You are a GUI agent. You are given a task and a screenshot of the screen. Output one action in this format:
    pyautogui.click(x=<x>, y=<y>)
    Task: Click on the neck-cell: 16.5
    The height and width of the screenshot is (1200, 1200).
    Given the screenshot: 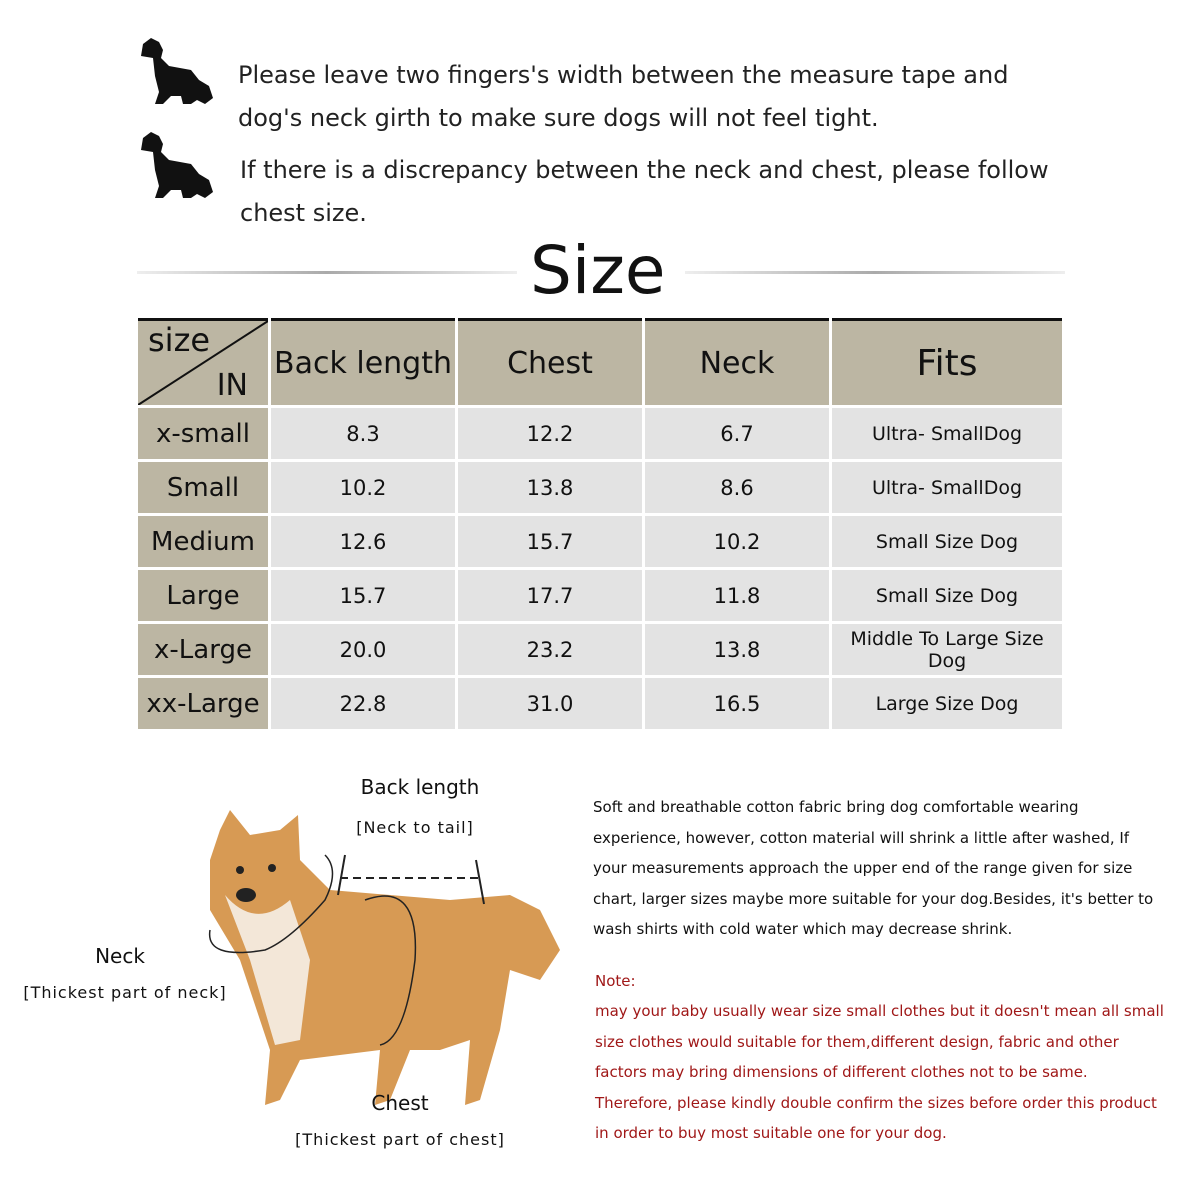 What is the action you would take?
    pyautogui.click(x=737, y=703)
    